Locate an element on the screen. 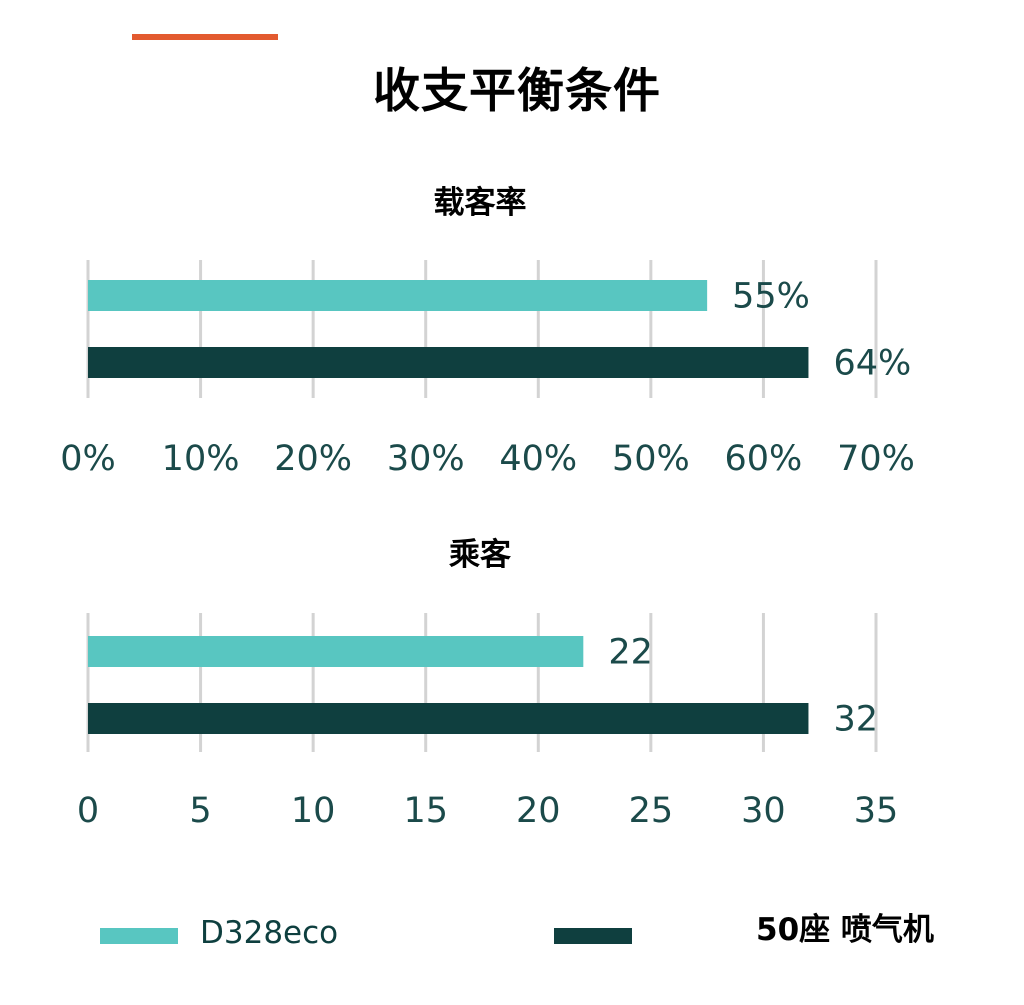  legend-label-jet: 50座 喷气机 is located at coordinates (845, 930).